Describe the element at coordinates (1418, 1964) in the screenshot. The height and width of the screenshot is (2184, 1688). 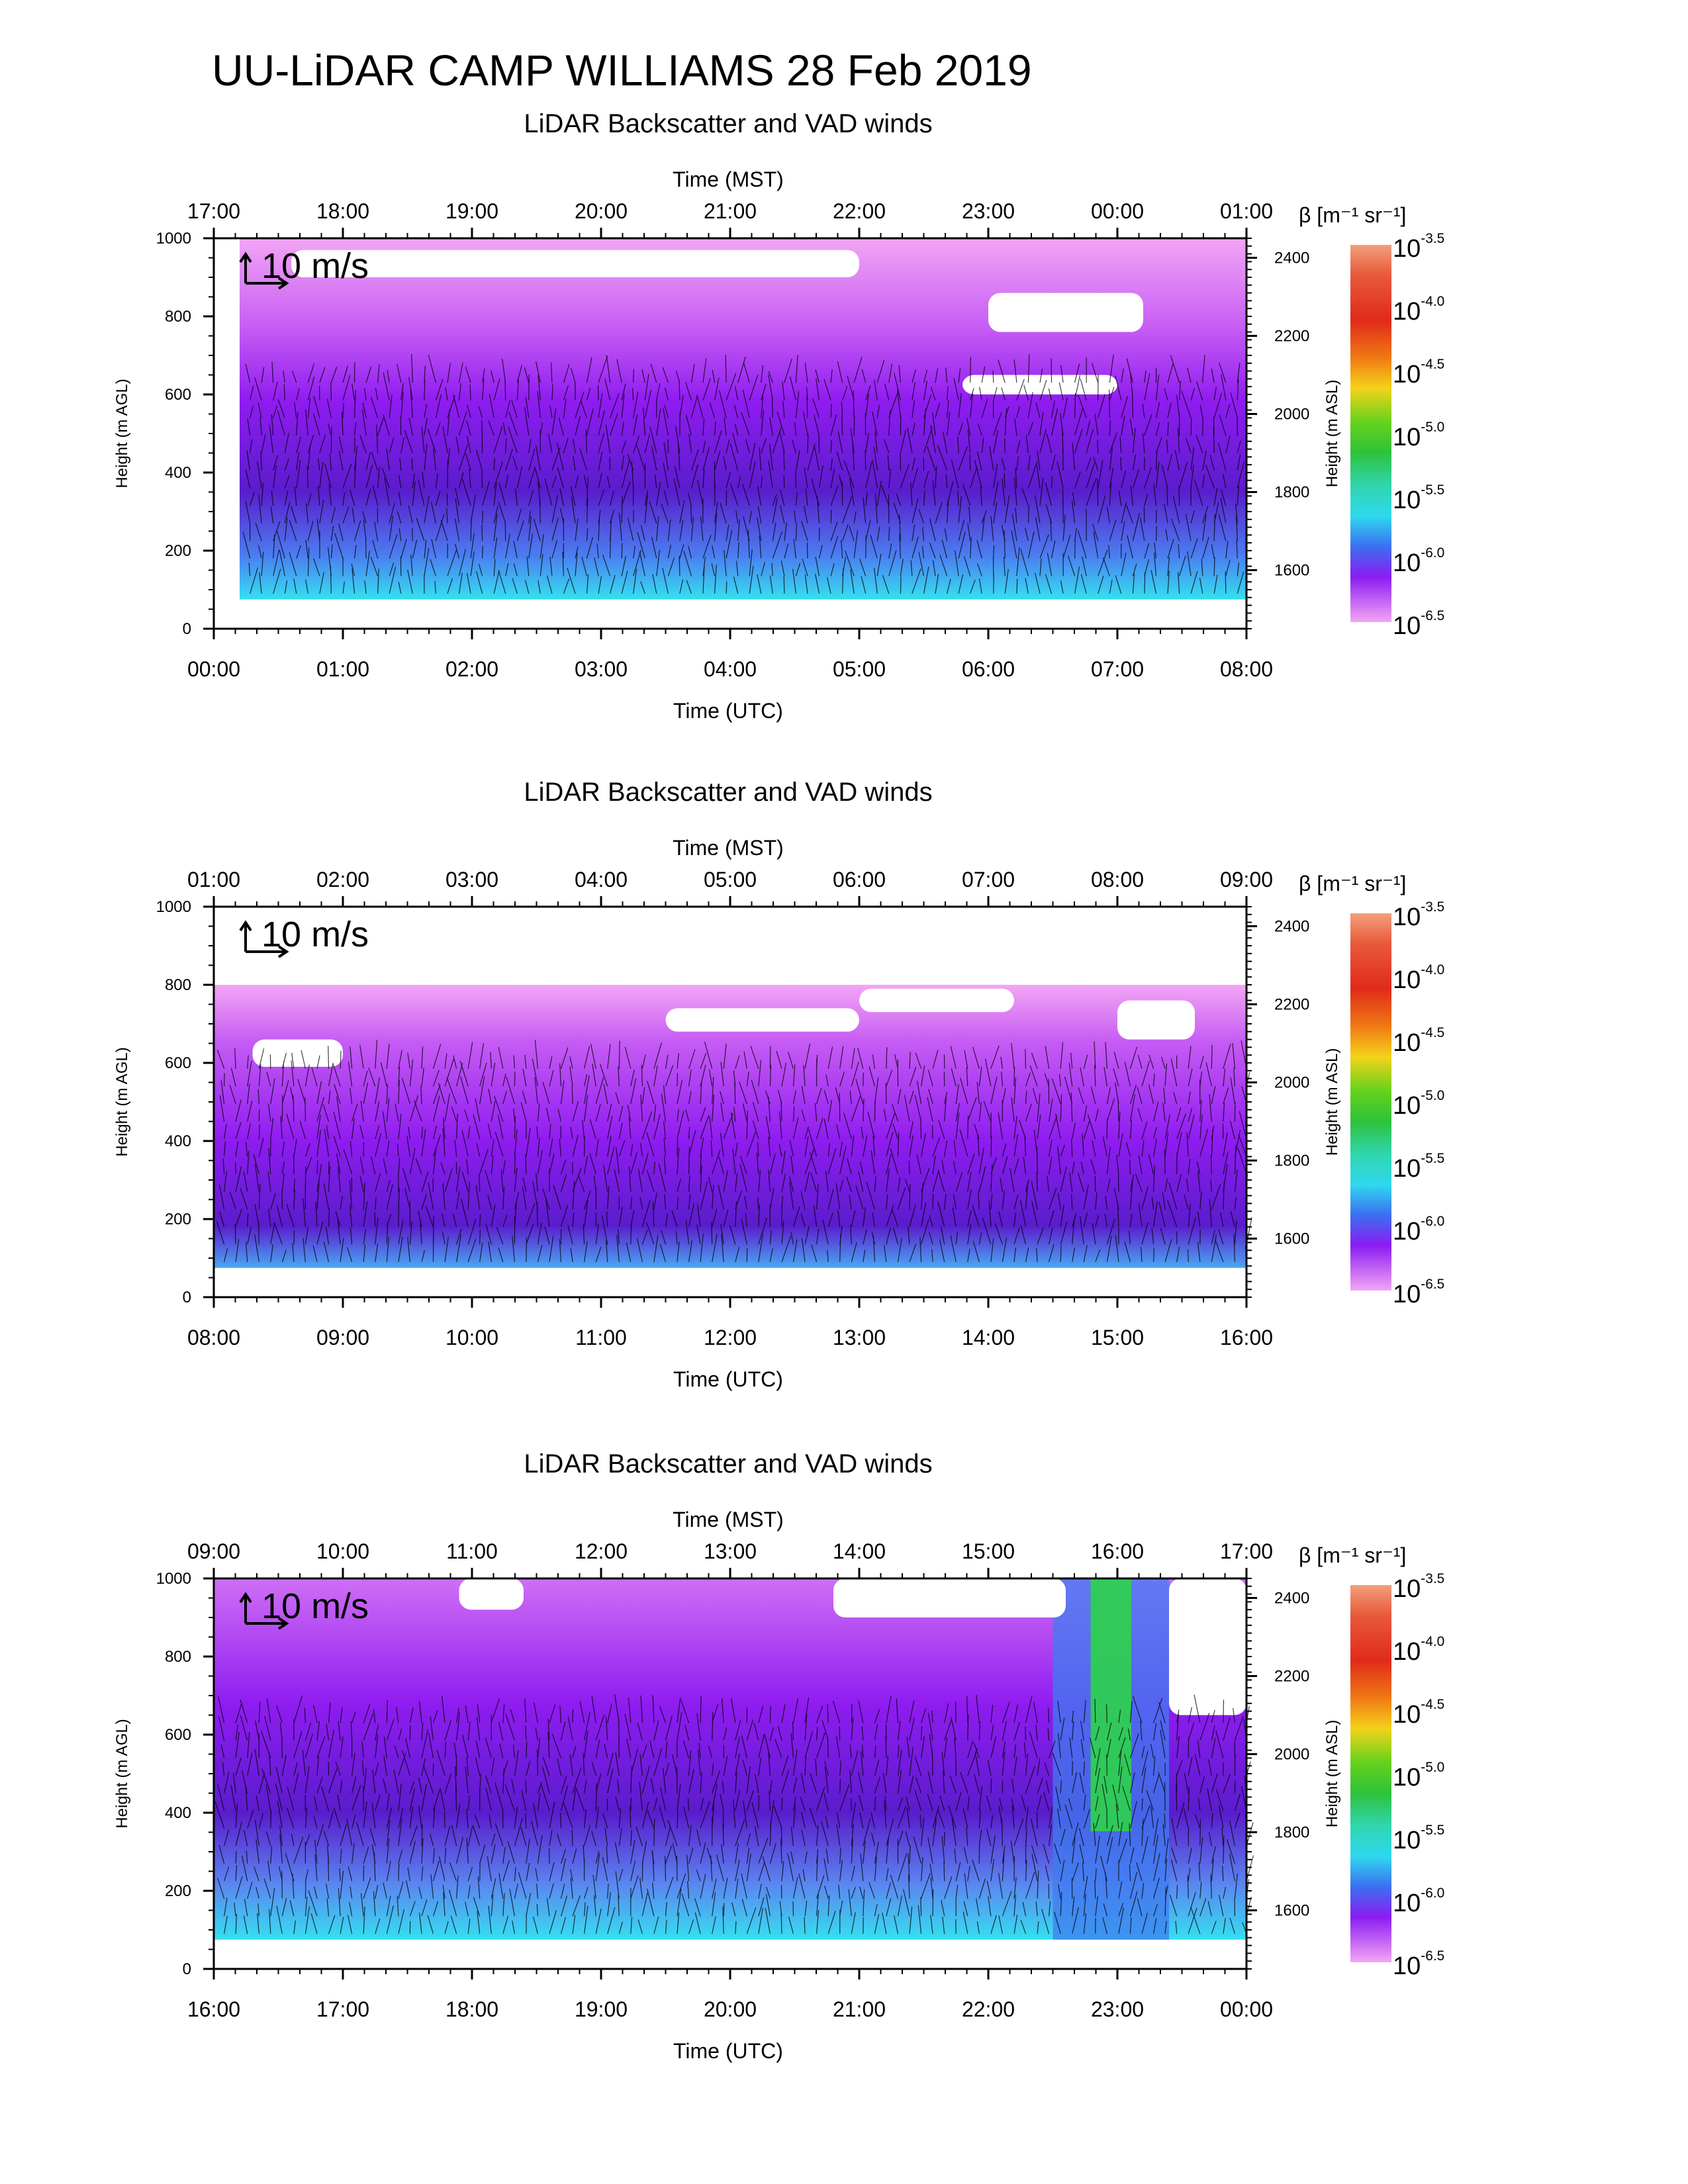
I see `colorbar-tick-label: 10-6.5` at that location.